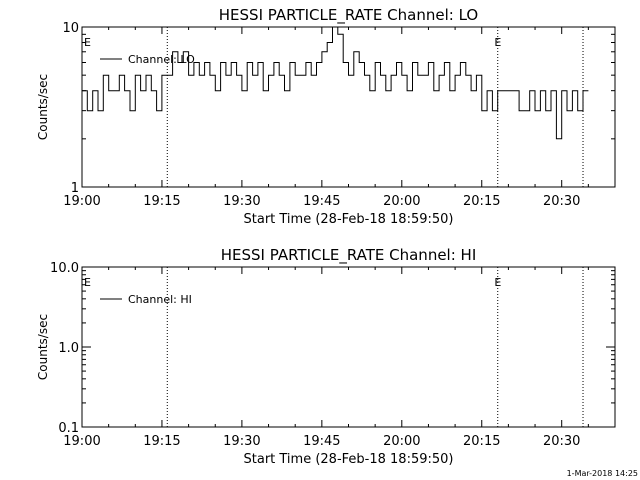  Describe the element at coordinates (602, 473) in the screenshot. I see `footer-timestamp: 1-Mar-2018 14:25` at that location.